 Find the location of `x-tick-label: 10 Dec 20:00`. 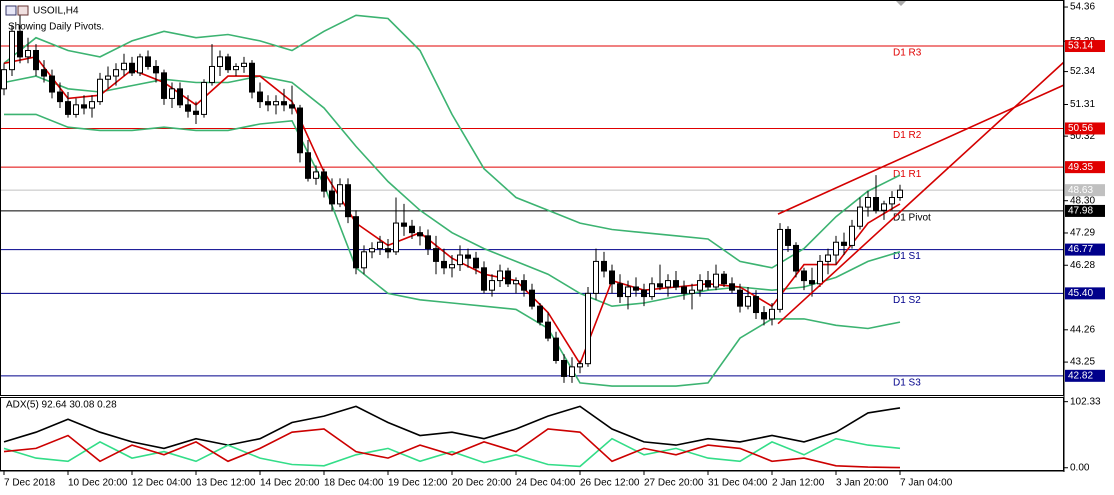

x-tick-label: 10 Dec 20:00 is located at coordinates (98, 483).